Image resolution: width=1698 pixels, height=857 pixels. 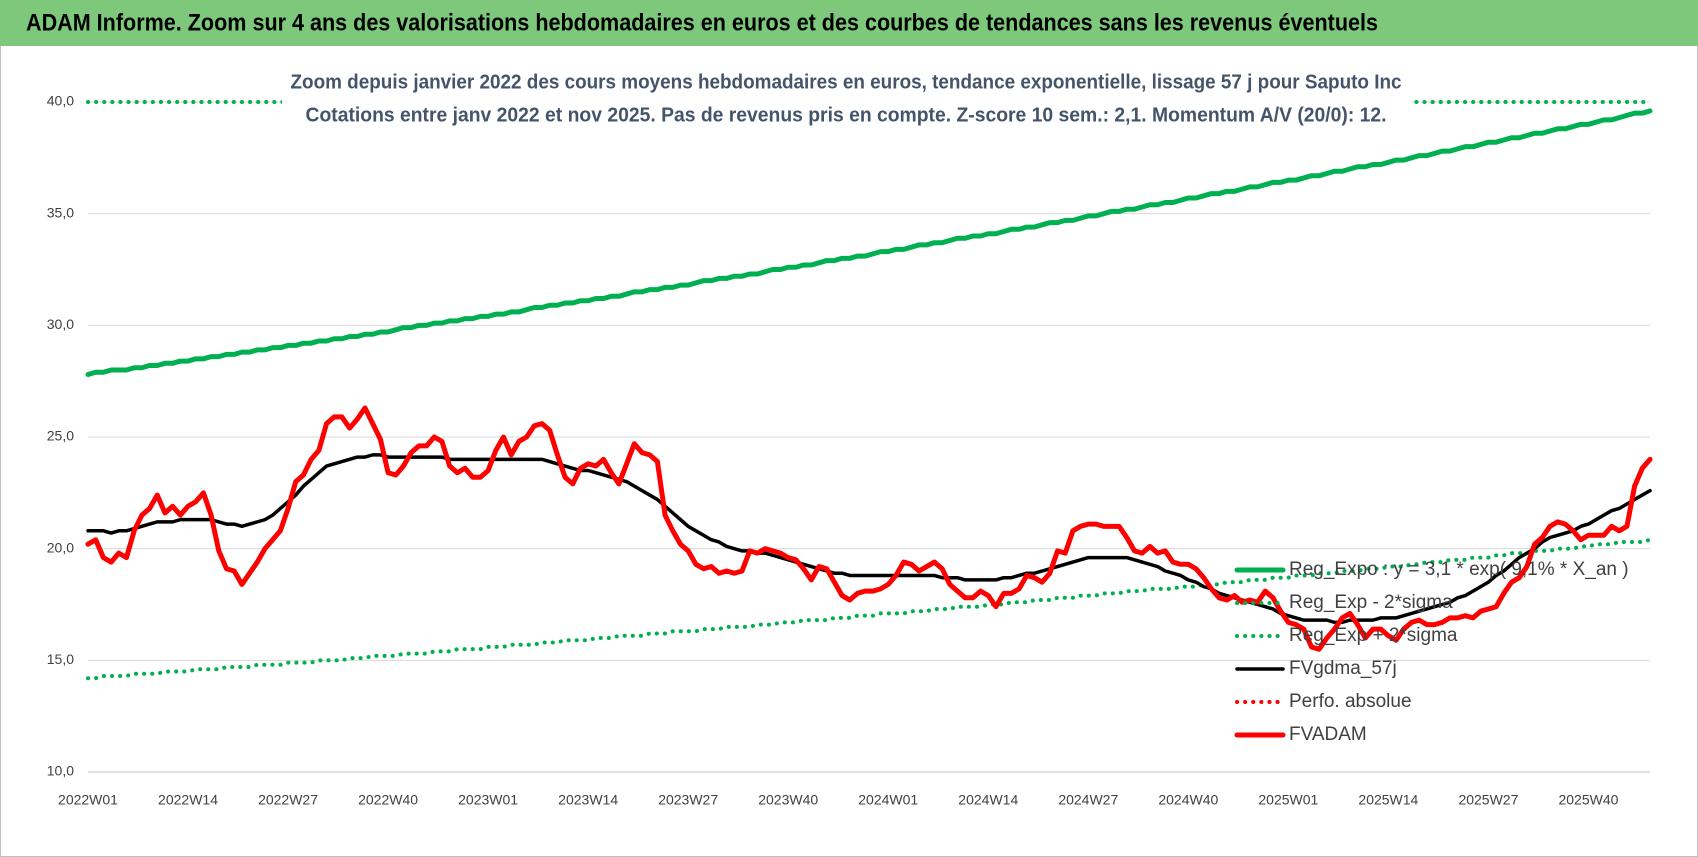 I want to click on x-tick-label: 2025W01, so click(x=1288, y=800).